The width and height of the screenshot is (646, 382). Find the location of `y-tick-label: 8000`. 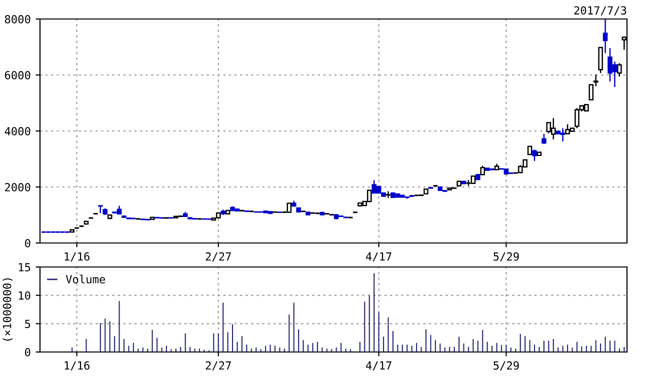

y-tick-label: 8000 is located at coordinates (17, 19).